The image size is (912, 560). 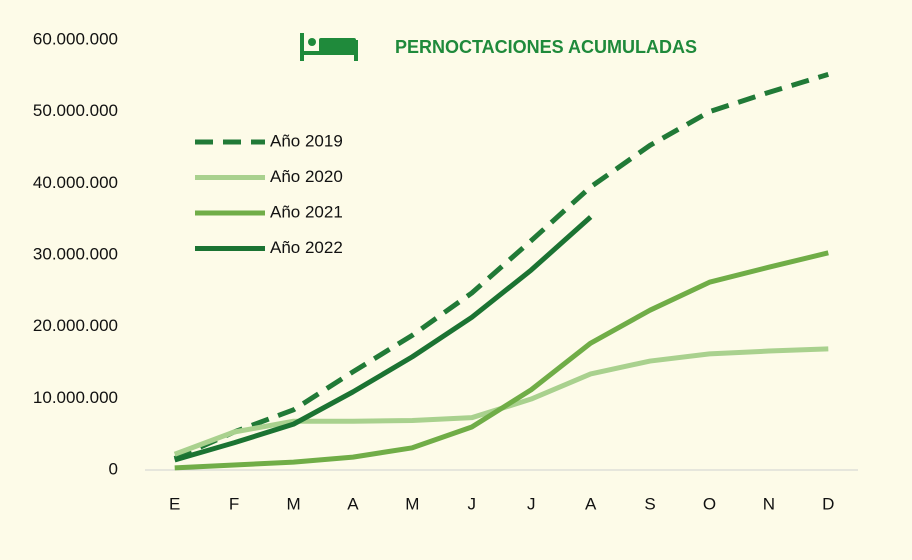 What do you see at coordinates (75, 182) in the screenshot?
I see `y-tick-label: 40.000.000` at bounding box center [75, 182].